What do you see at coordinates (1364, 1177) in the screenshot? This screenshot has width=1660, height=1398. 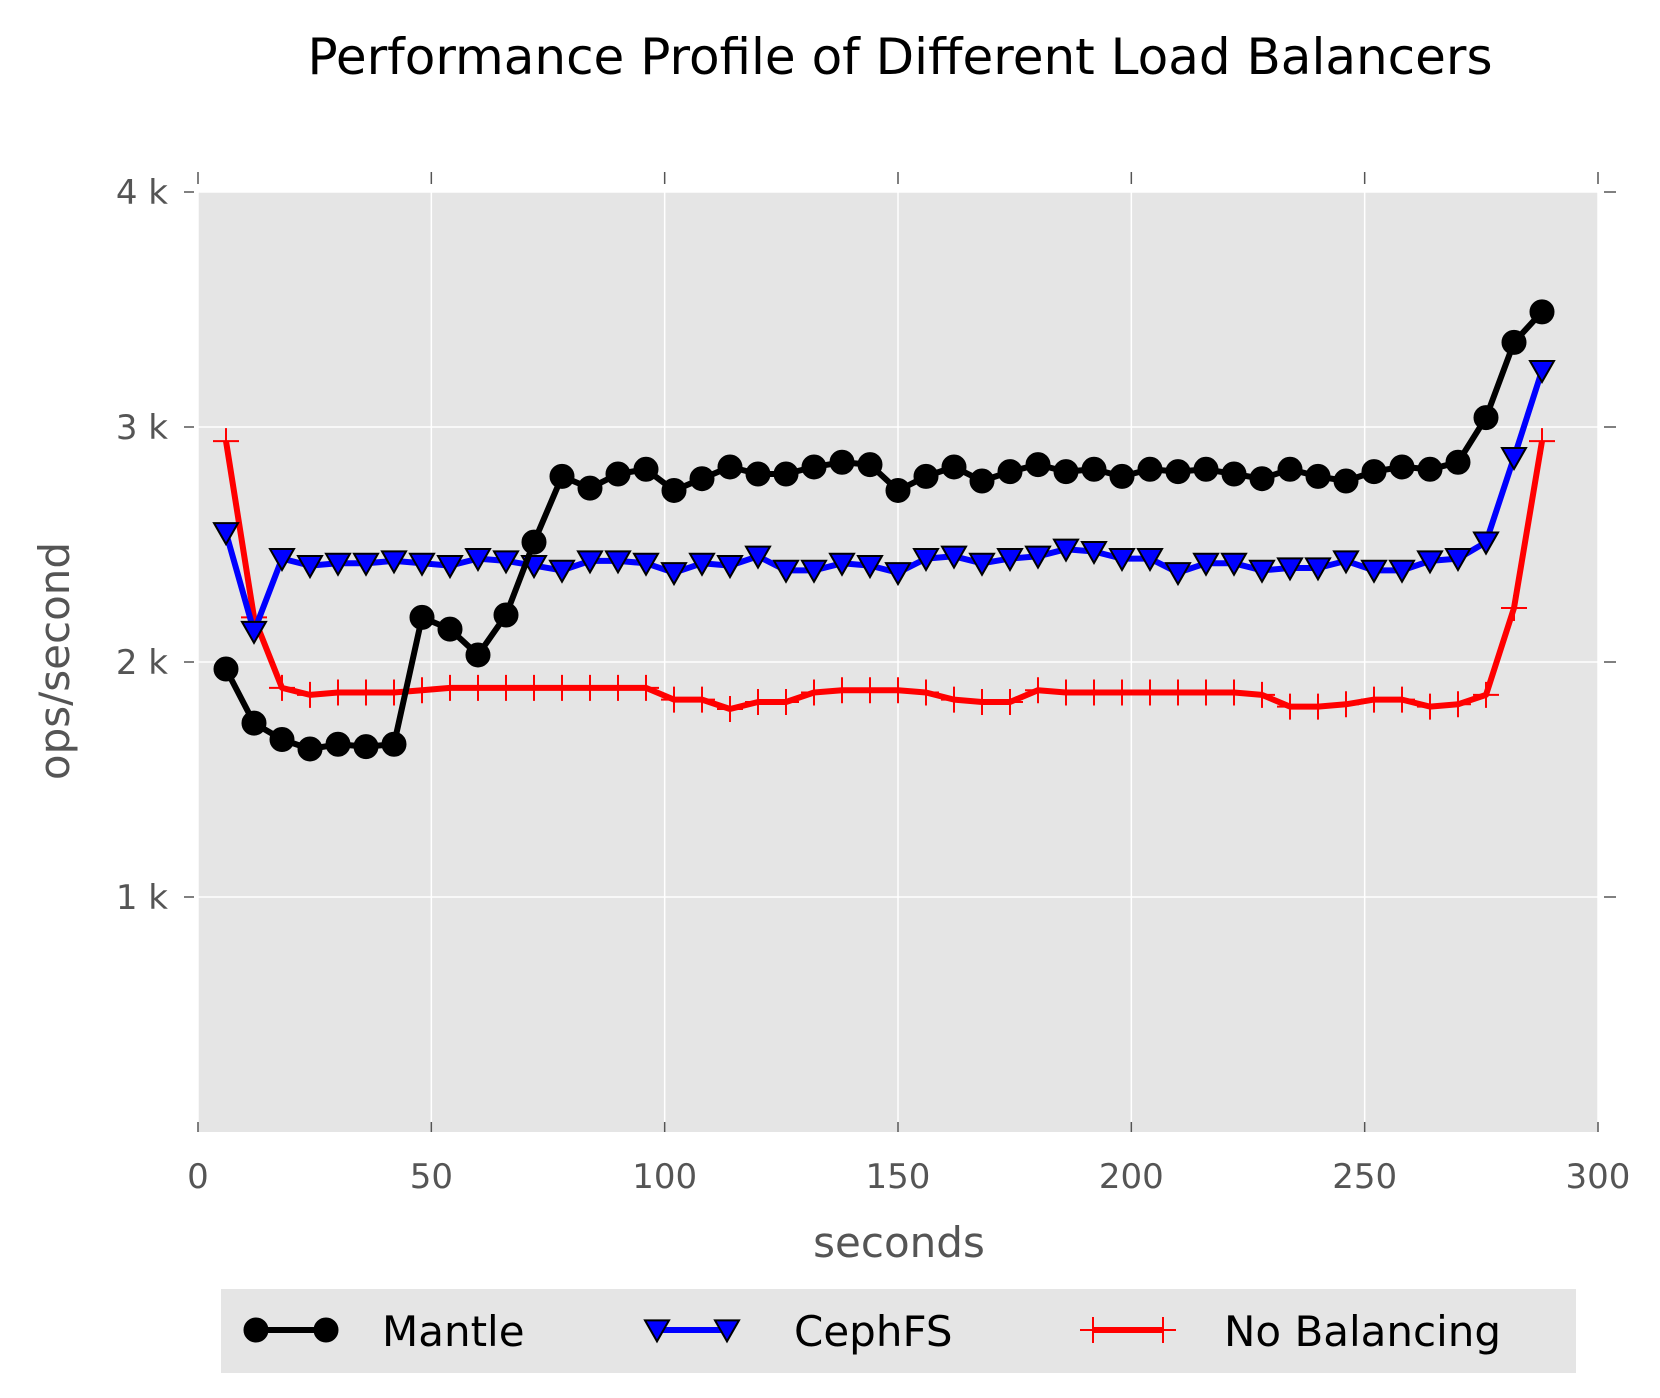 I see `x-tick-label: 250` at bounding box center [1364, 1177].